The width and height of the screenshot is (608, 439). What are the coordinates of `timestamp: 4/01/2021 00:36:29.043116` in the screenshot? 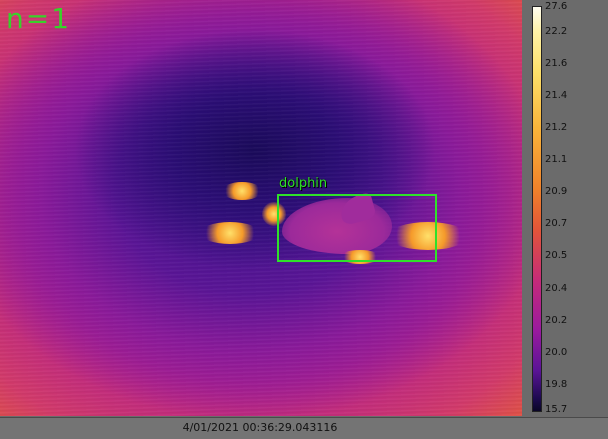 It's located at (260, 427).